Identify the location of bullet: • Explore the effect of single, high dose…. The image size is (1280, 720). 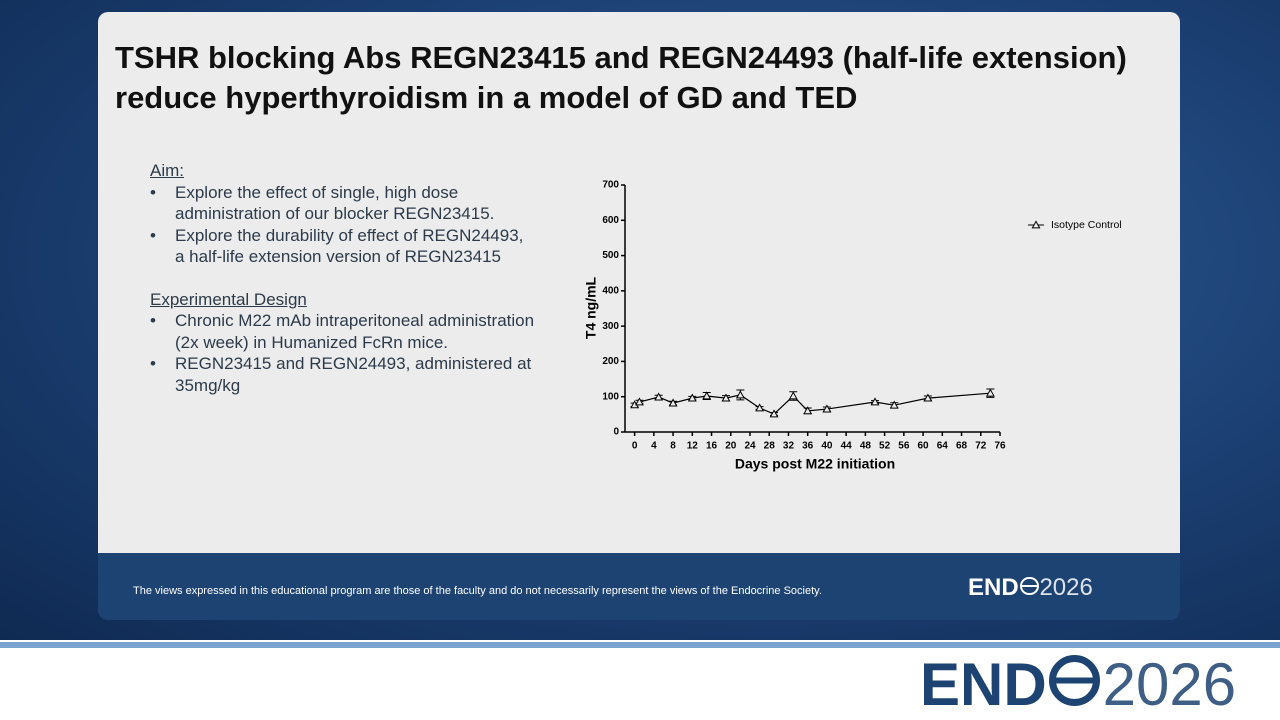
(342, 203).